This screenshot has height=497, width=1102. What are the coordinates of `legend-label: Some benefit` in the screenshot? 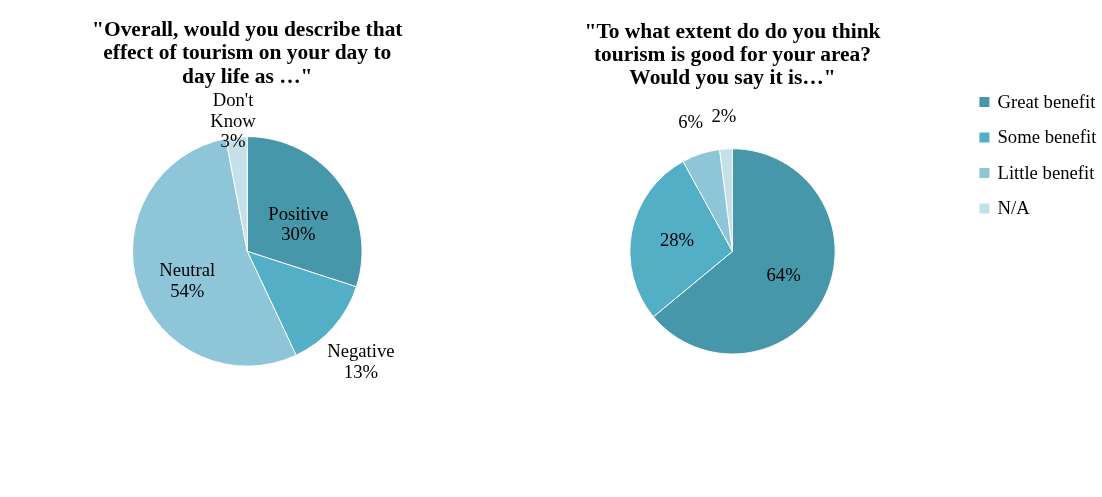 It's located at (1047, 137).